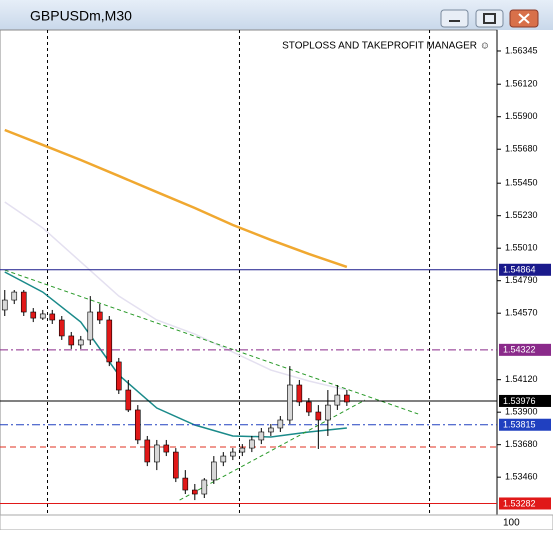  I want to click on y-tick-label: 1.53460, so click(521, 477).